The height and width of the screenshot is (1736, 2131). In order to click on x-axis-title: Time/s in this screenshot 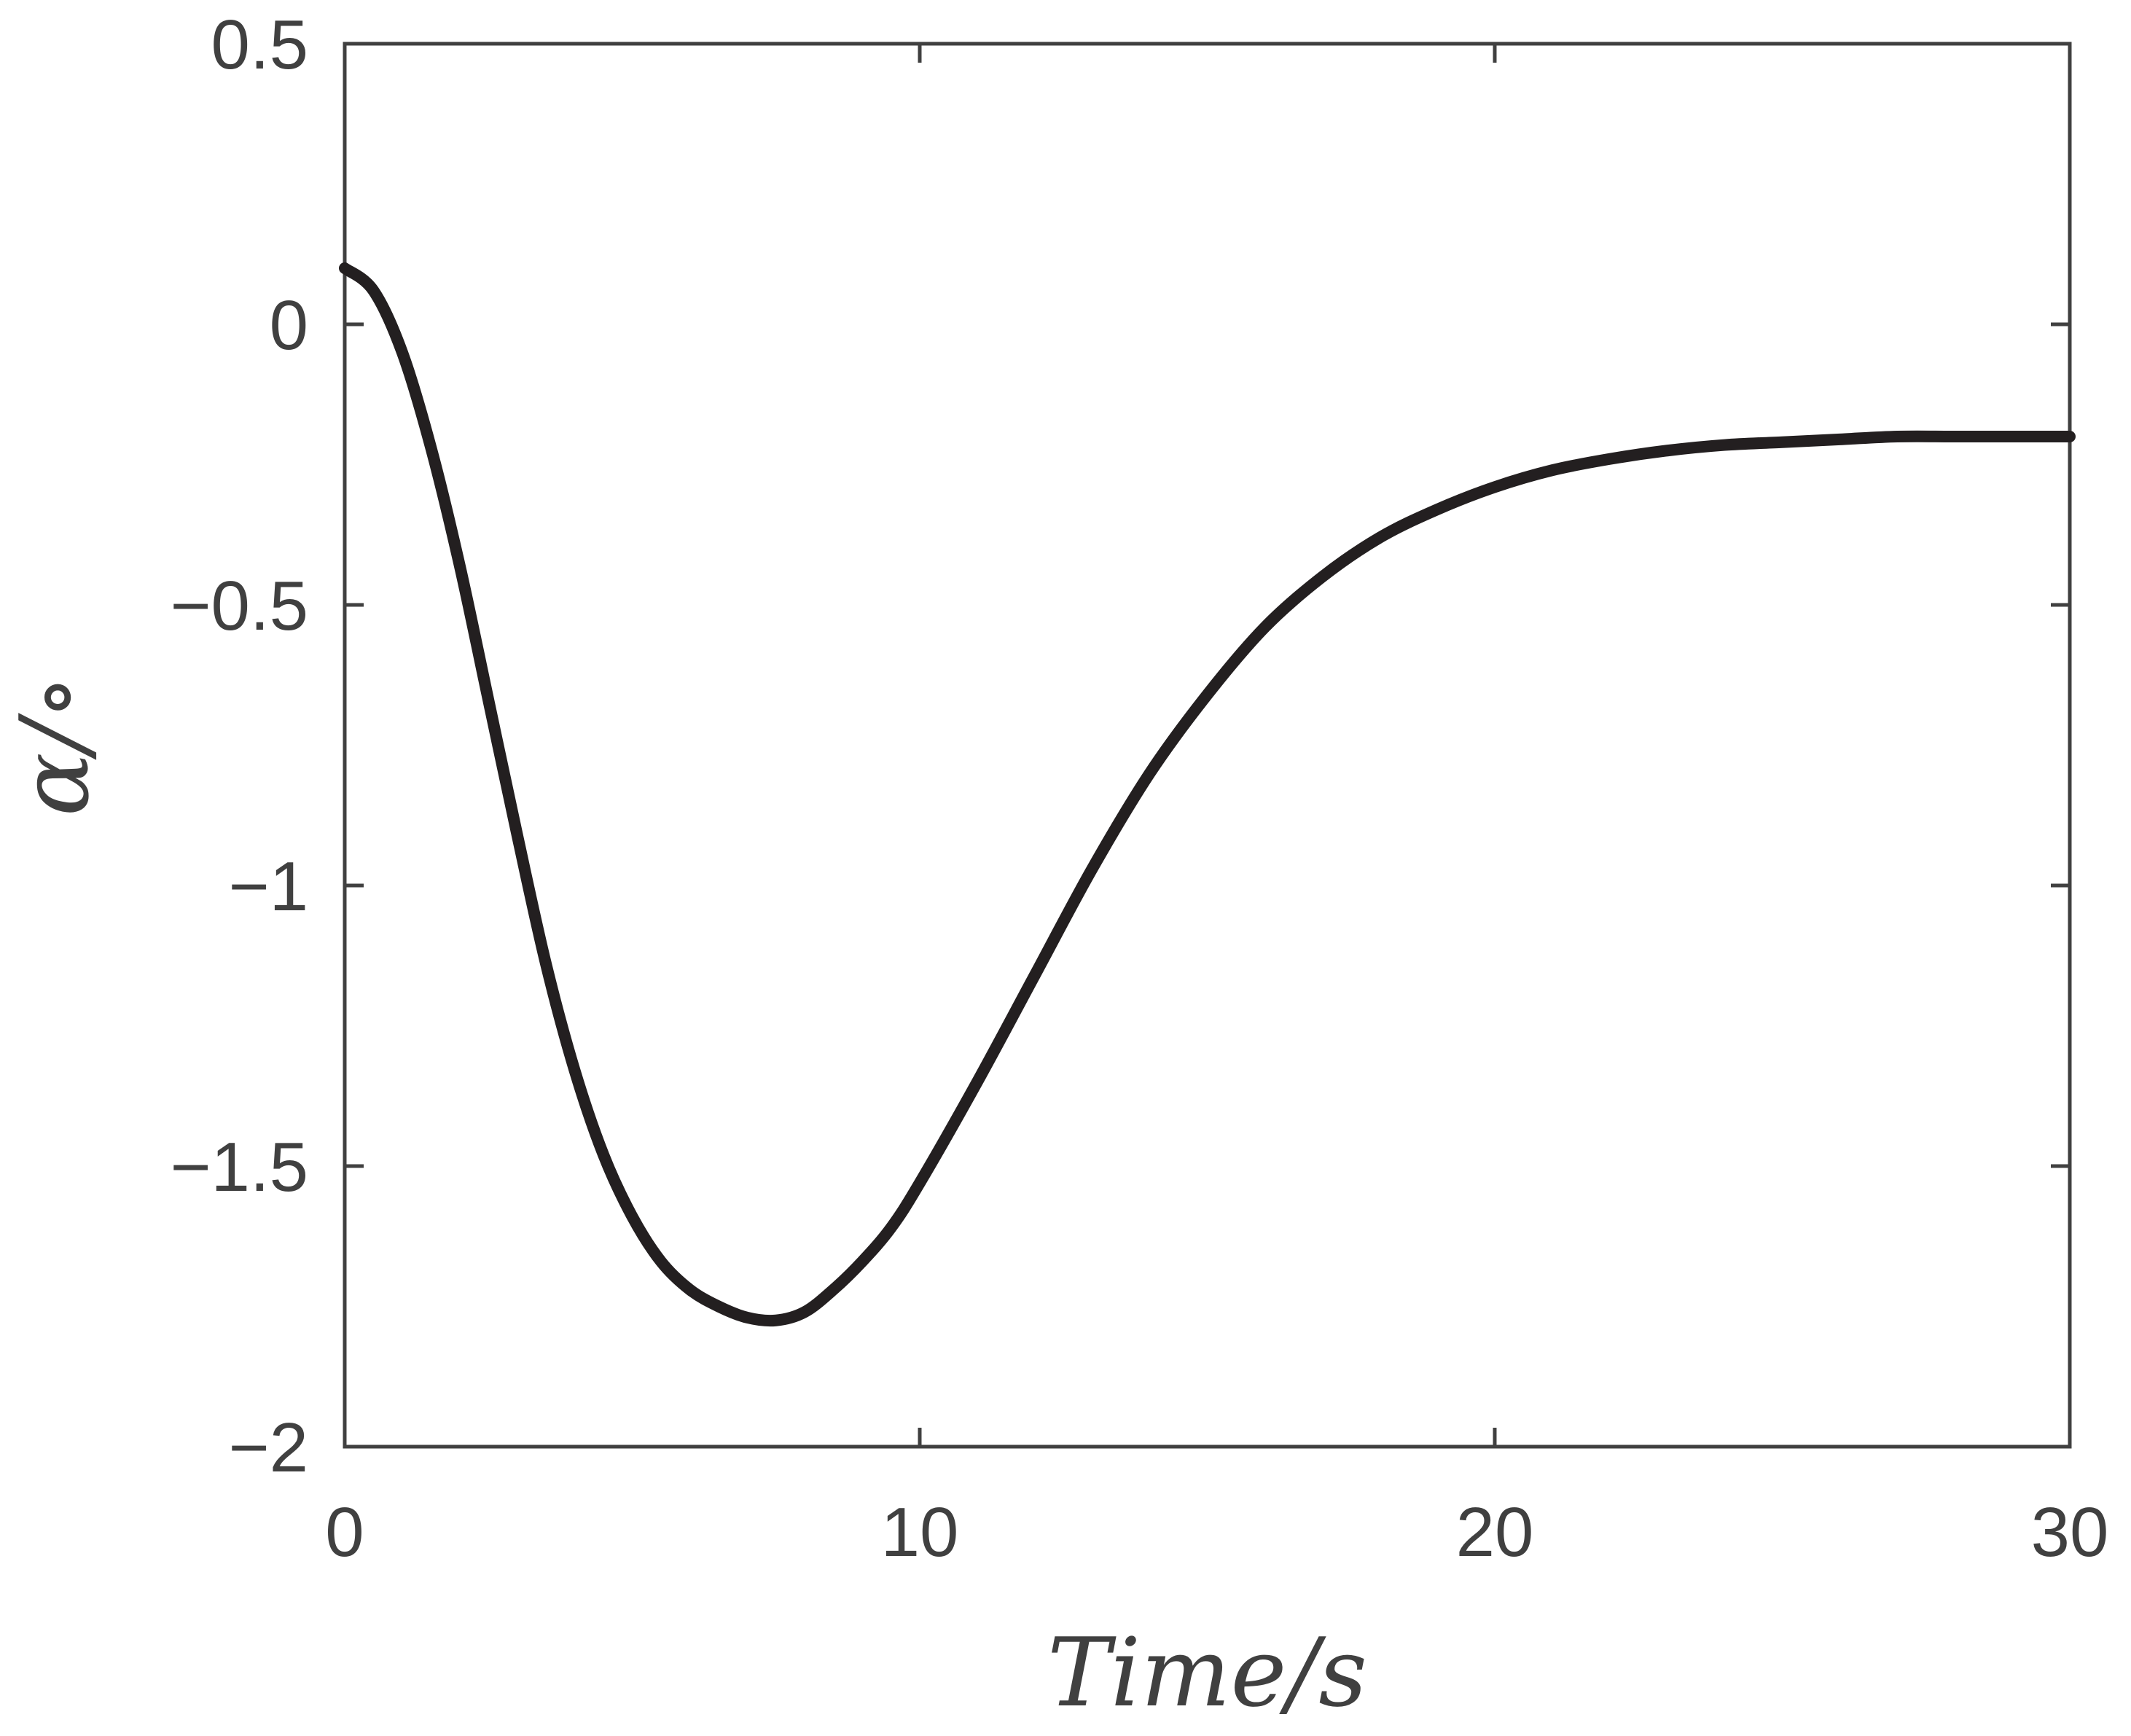, I will do `click(1207, 1672)`.